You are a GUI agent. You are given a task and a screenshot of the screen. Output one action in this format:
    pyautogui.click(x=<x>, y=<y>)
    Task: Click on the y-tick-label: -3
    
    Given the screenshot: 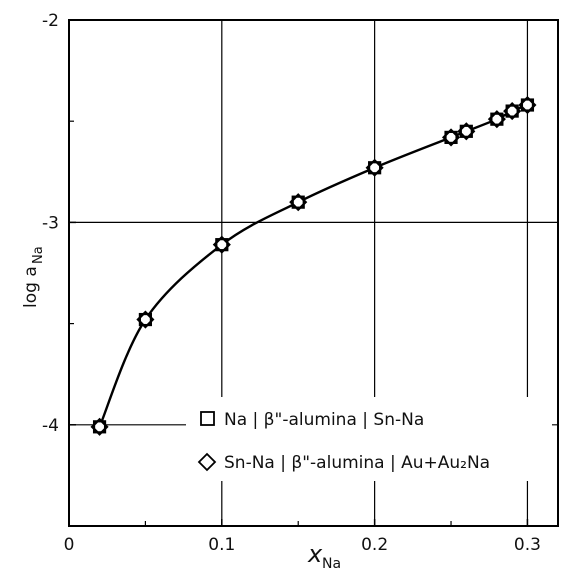 What is the action you would take?
    pyautogui.click(x=50, y=223)
    